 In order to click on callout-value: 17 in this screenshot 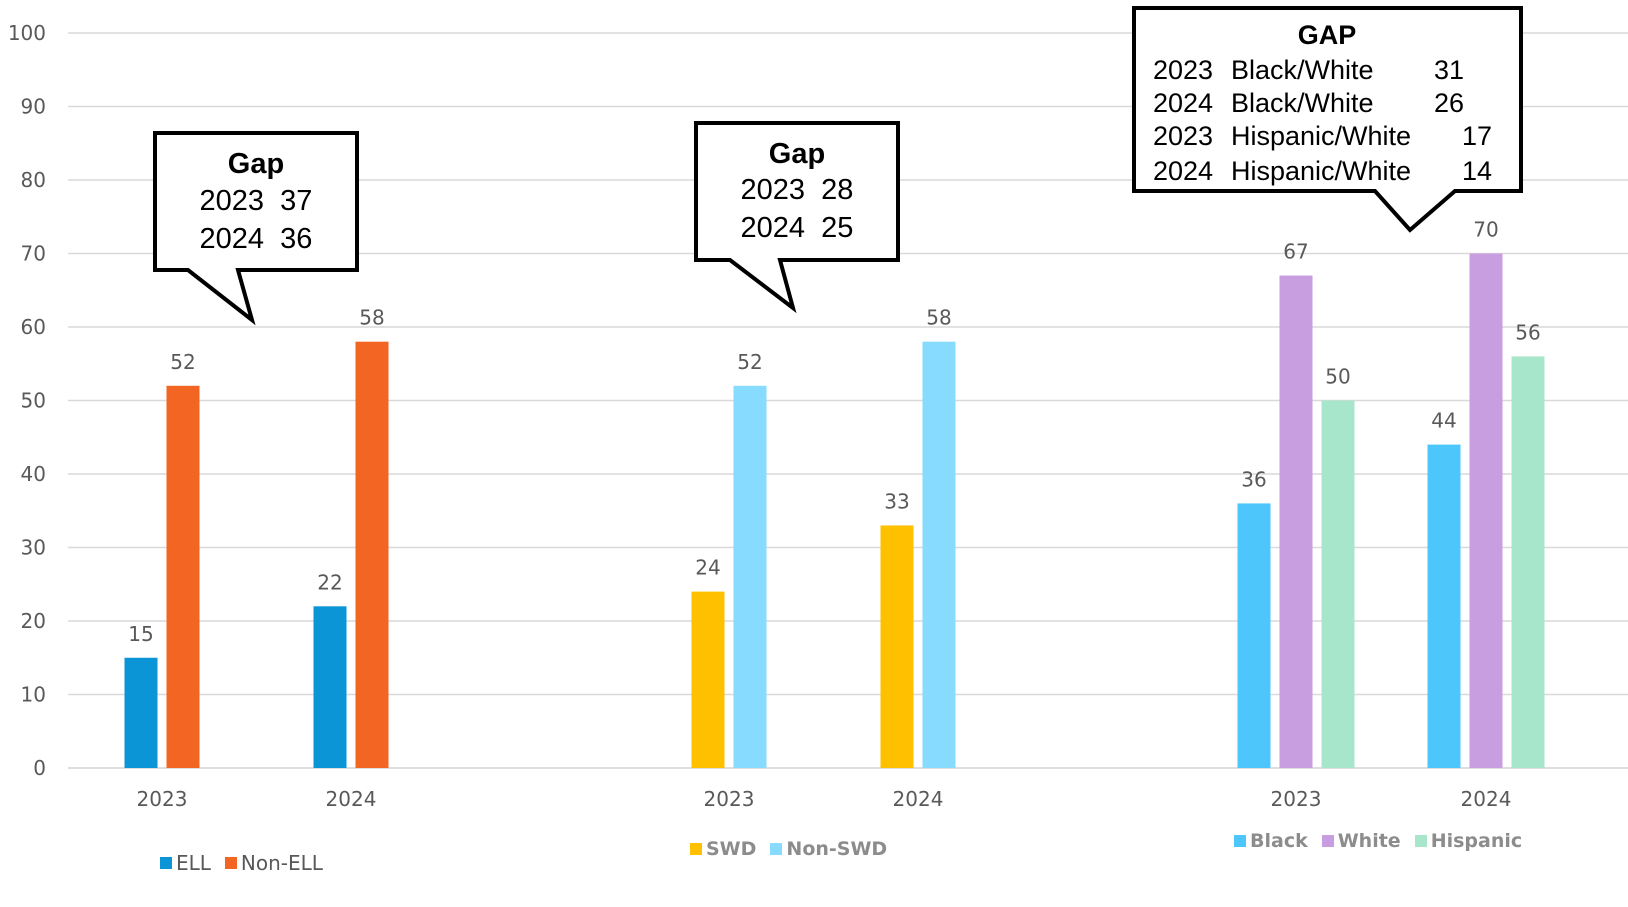, I will do `click(1477, 136)`.